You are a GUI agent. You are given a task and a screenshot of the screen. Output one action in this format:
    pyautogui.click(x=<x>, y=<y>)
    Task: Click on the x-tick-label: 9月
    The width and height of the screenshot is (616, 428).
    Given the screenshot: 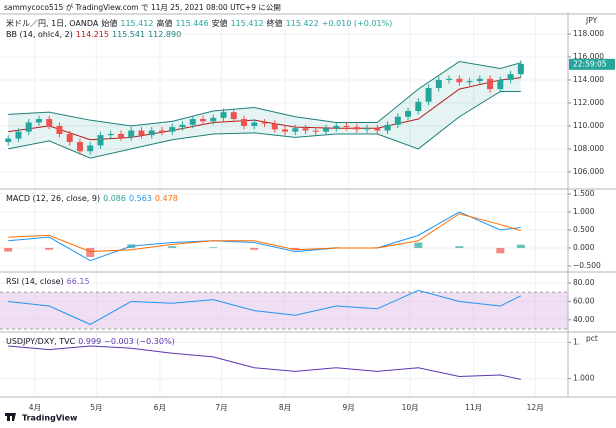 What is the action you would take?
    pyautogui.click(x=348, y=407)
    